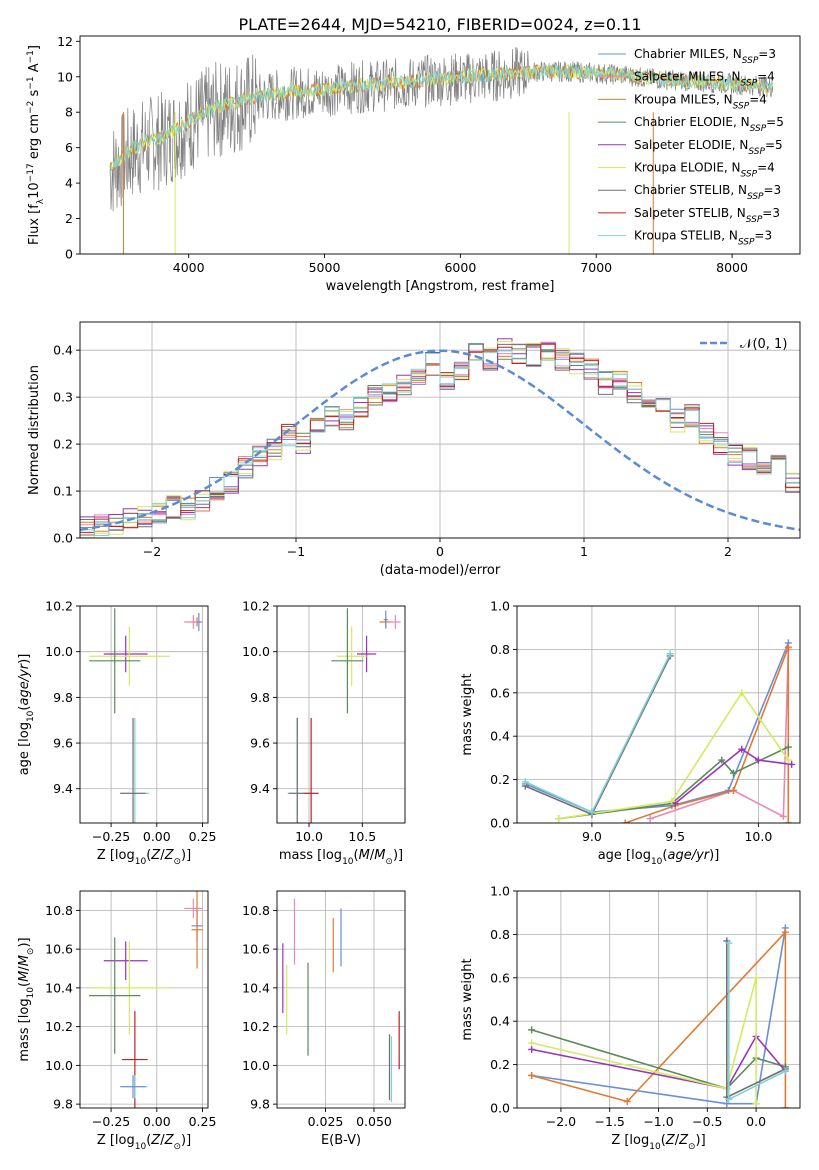 Image resolution: width=819 pixels, height=1170 pixels. Describe the element at coordinates (704, 79) in the screenshot. I see `legend-label: Salpeter MILES, NSSP=4` at that location.